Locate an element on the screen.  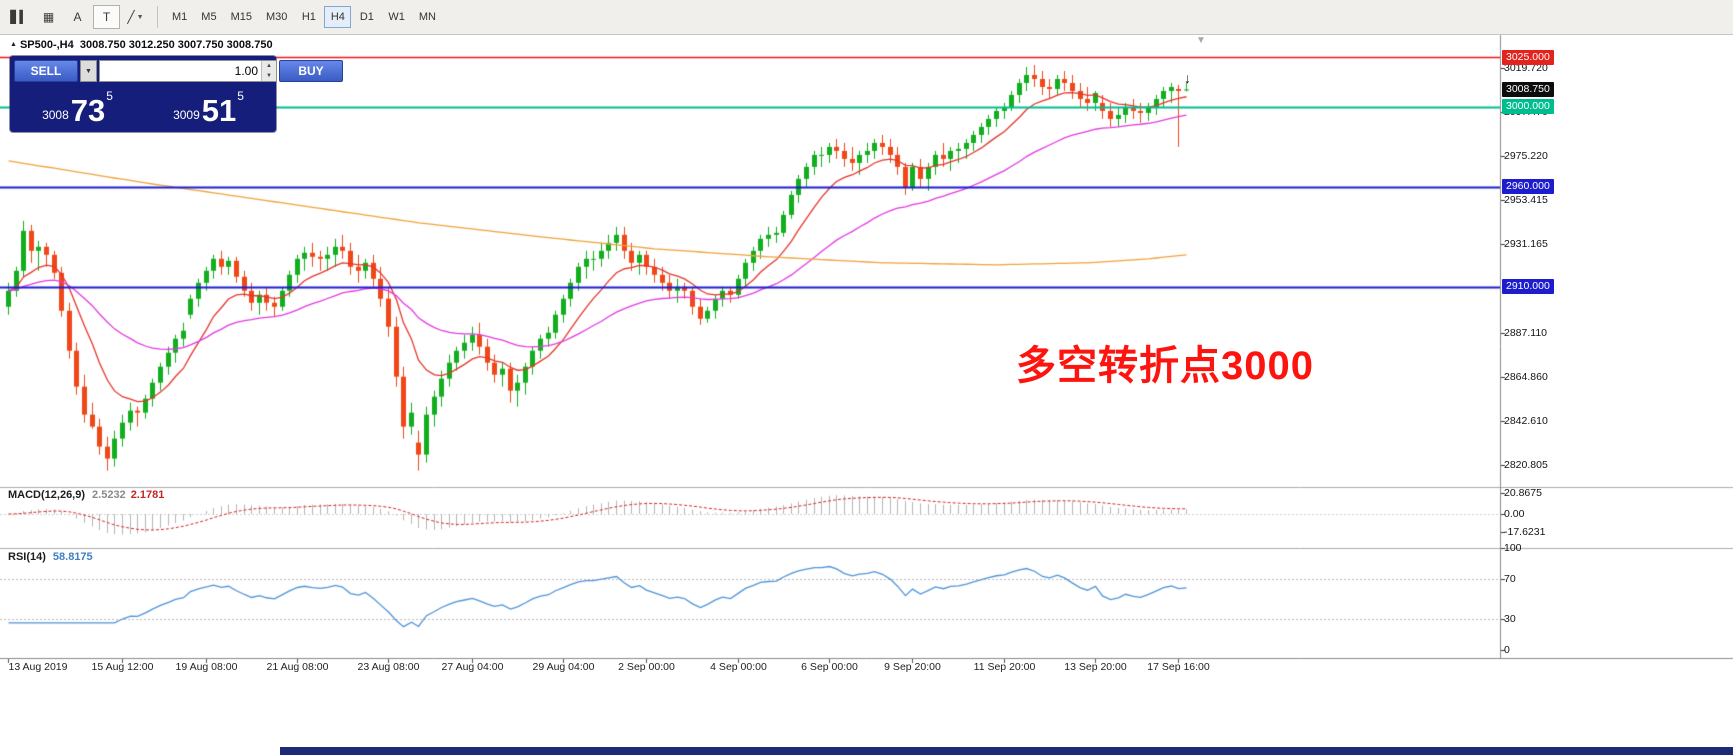
macd-scale-label: -17.6231 is located at coordinates (1525, 531).